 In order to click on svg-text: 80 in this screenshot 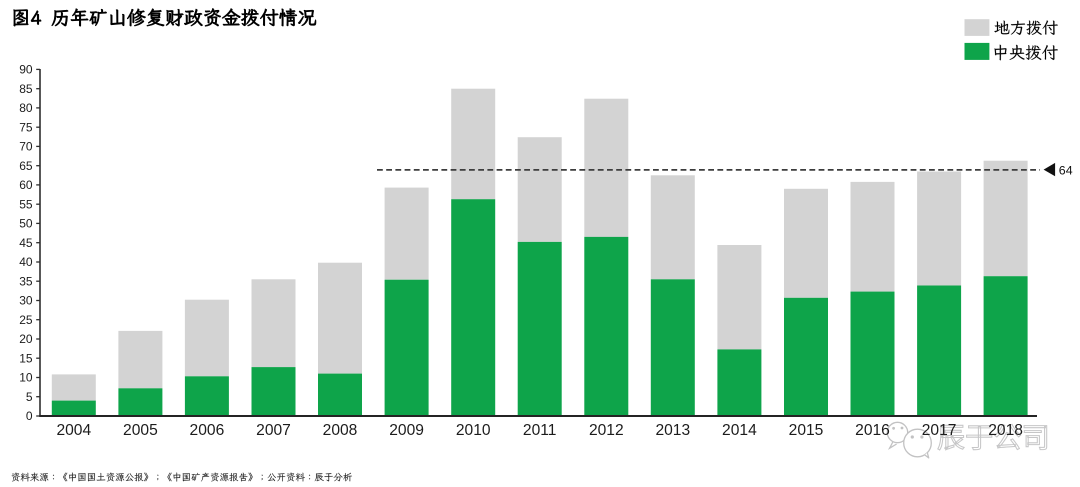, I will do `click(26, 108)`.